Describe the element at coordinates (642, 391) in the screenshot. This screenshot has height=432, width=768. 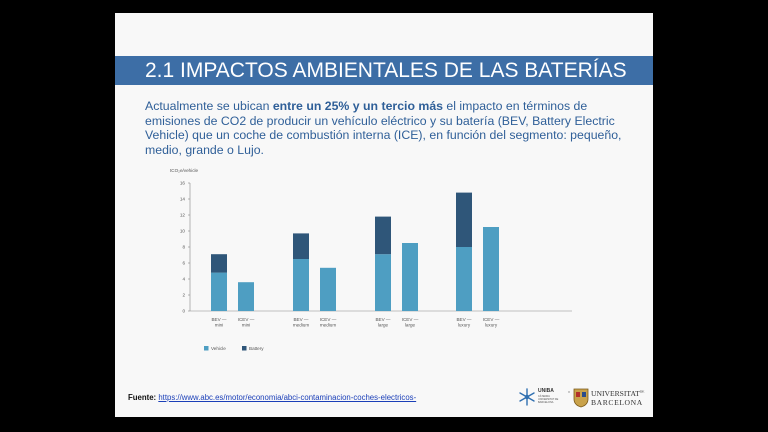
I see `ub-word-de: DE` at that location.